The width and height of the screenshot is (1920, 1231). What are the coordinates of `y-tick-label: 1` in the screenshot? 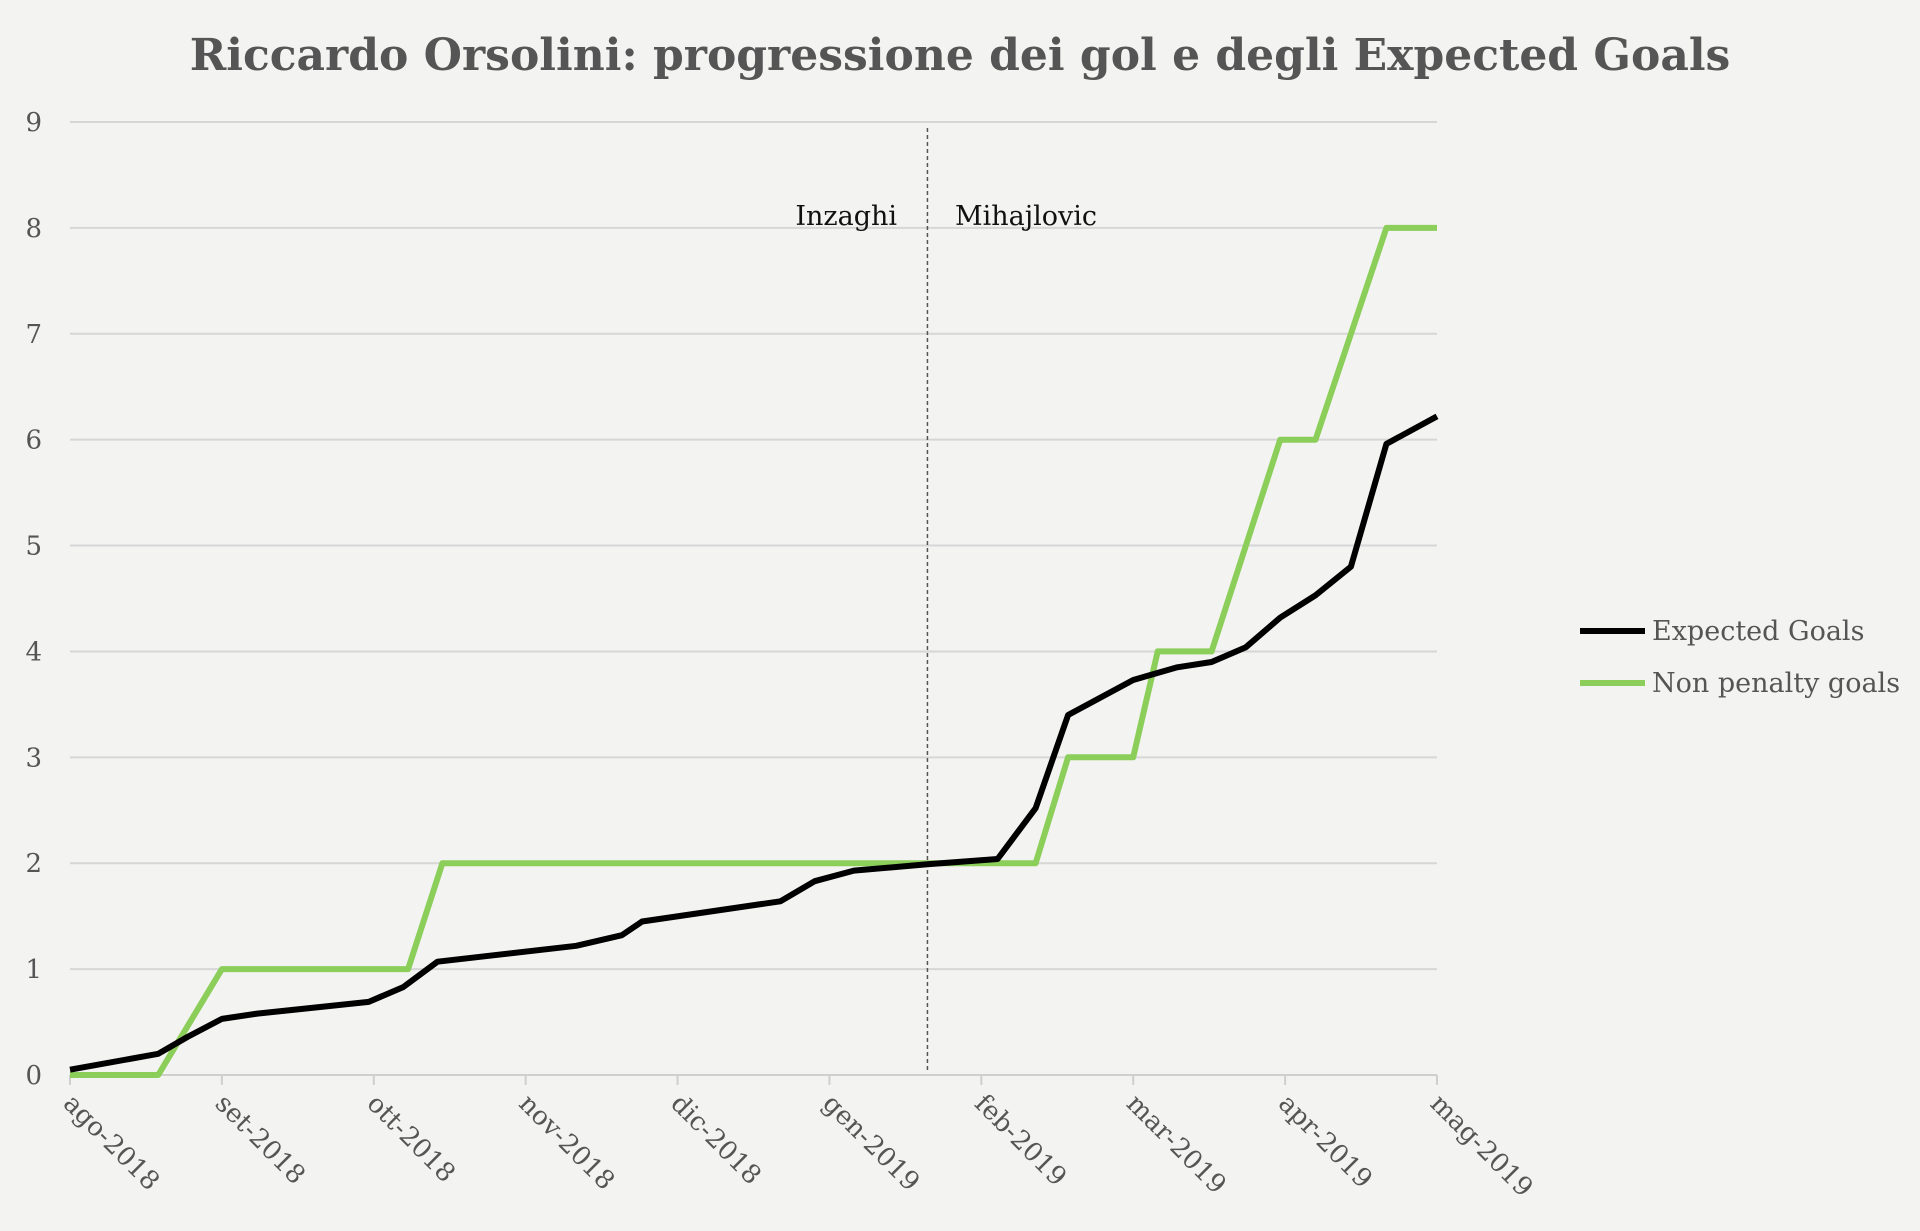 It's located at (33, 970).